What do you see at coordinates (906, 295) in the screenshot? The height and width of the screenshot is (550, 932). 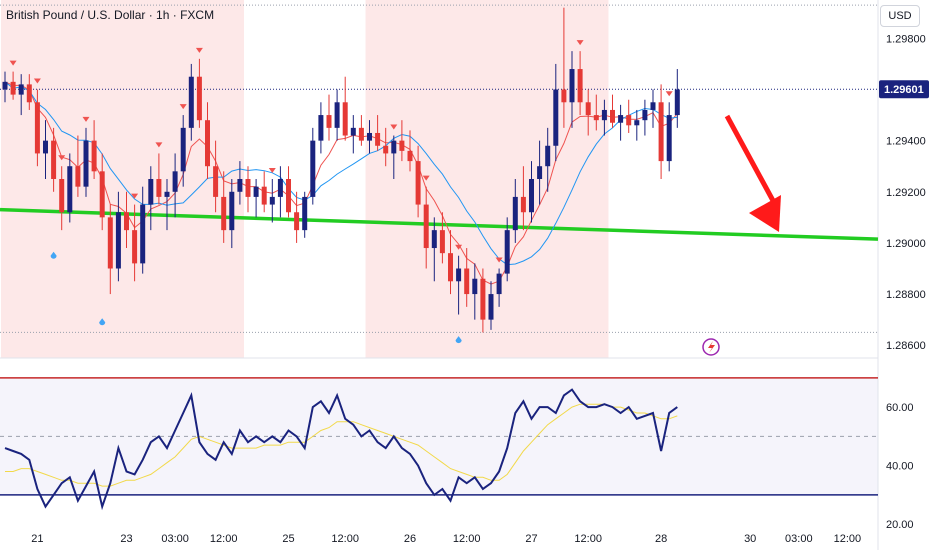 I see `price-tick-label: 1.28800` at bounding box center [906, 295].